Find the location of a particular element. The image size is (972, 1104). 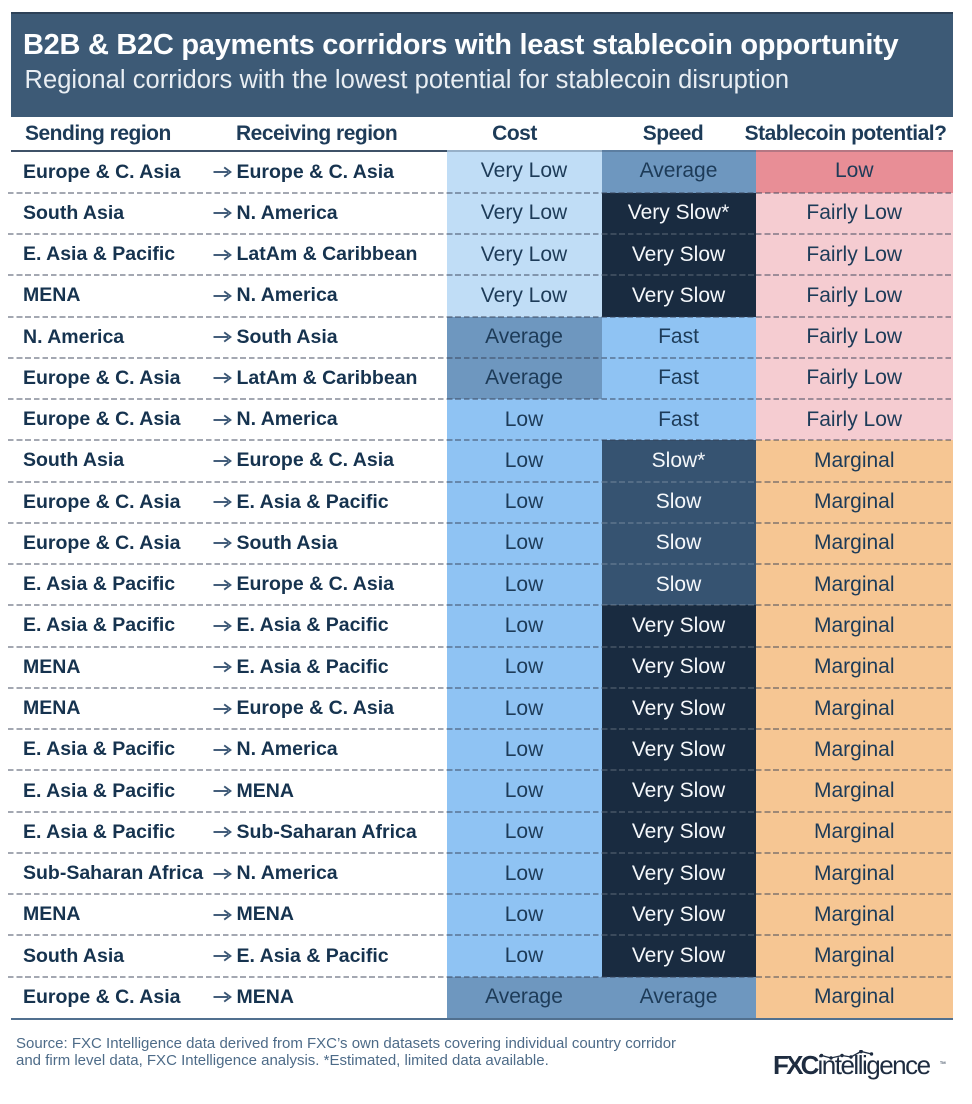

svg-text: ™ is located at coordinates (943, 1064).